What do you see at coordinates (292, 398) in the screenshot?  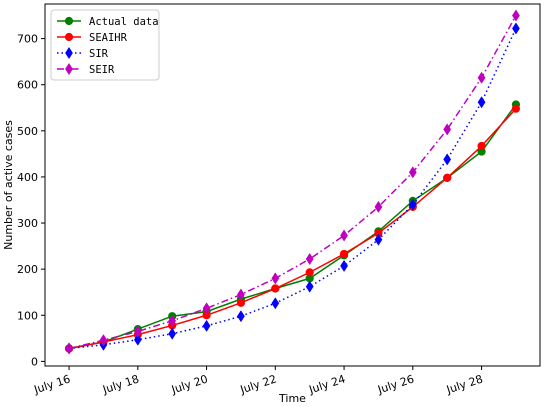 I see `x-axis-title: Time` at bounding box center [292, 398].